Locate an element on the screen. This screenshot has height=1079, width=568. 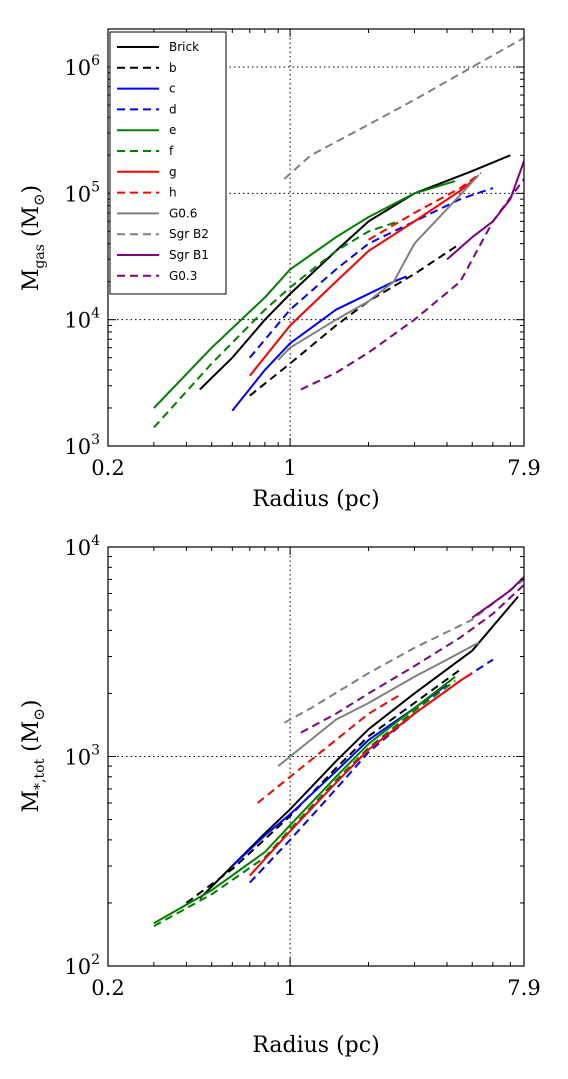
legend-entry-d: d is located at coordinates (147, 109).